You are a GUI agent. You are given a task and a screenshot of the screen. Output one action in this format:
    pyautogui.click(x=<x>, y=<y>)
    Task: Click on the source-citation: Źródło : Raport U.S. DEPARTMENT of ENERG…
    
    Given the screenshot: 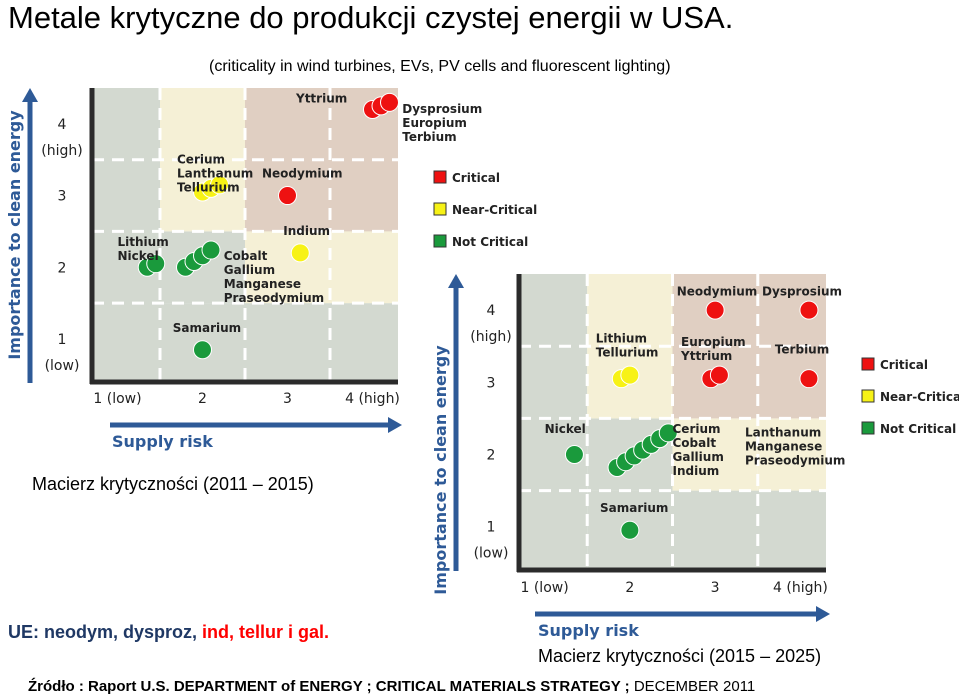 What is the action you would take?
    pyautogui.click(x=391, y=686)
    